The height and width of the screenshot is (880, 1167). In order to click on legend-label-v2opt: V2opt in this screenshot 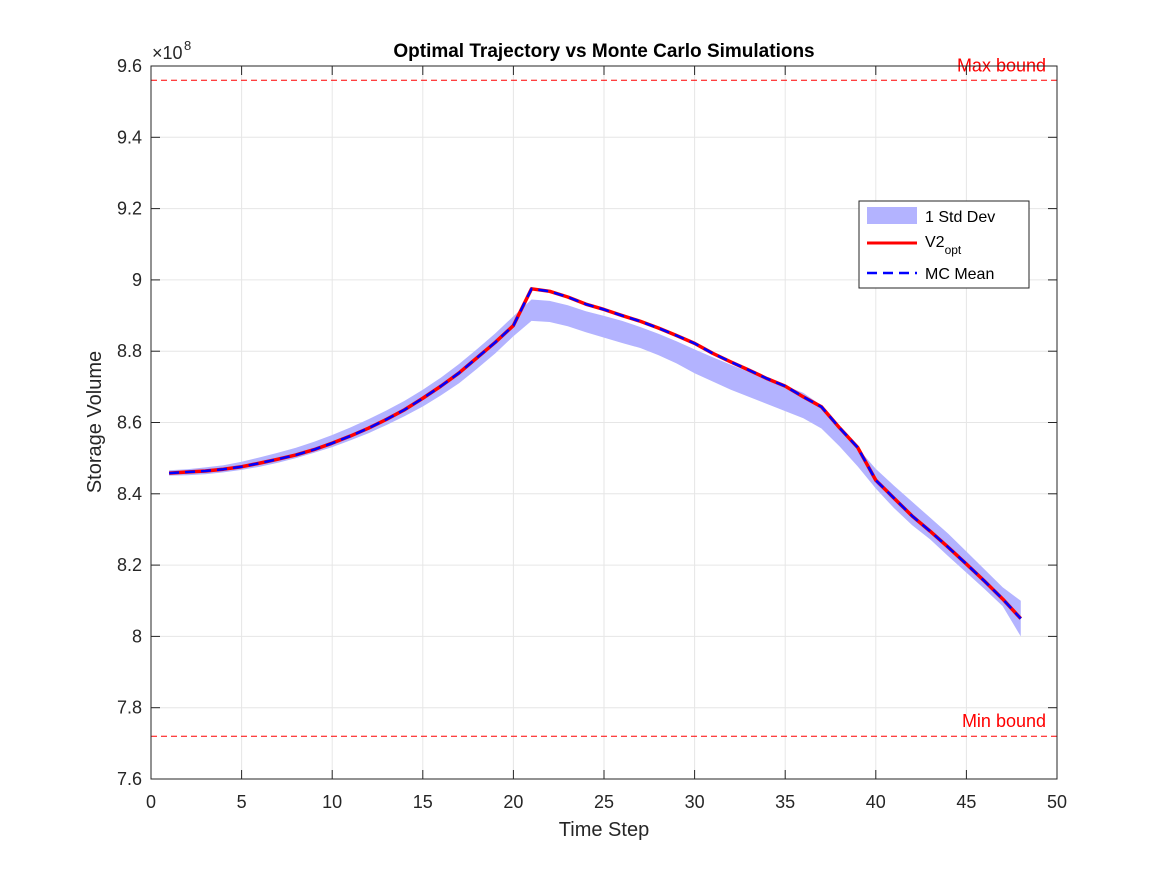, I will do `click(943, 245)`.